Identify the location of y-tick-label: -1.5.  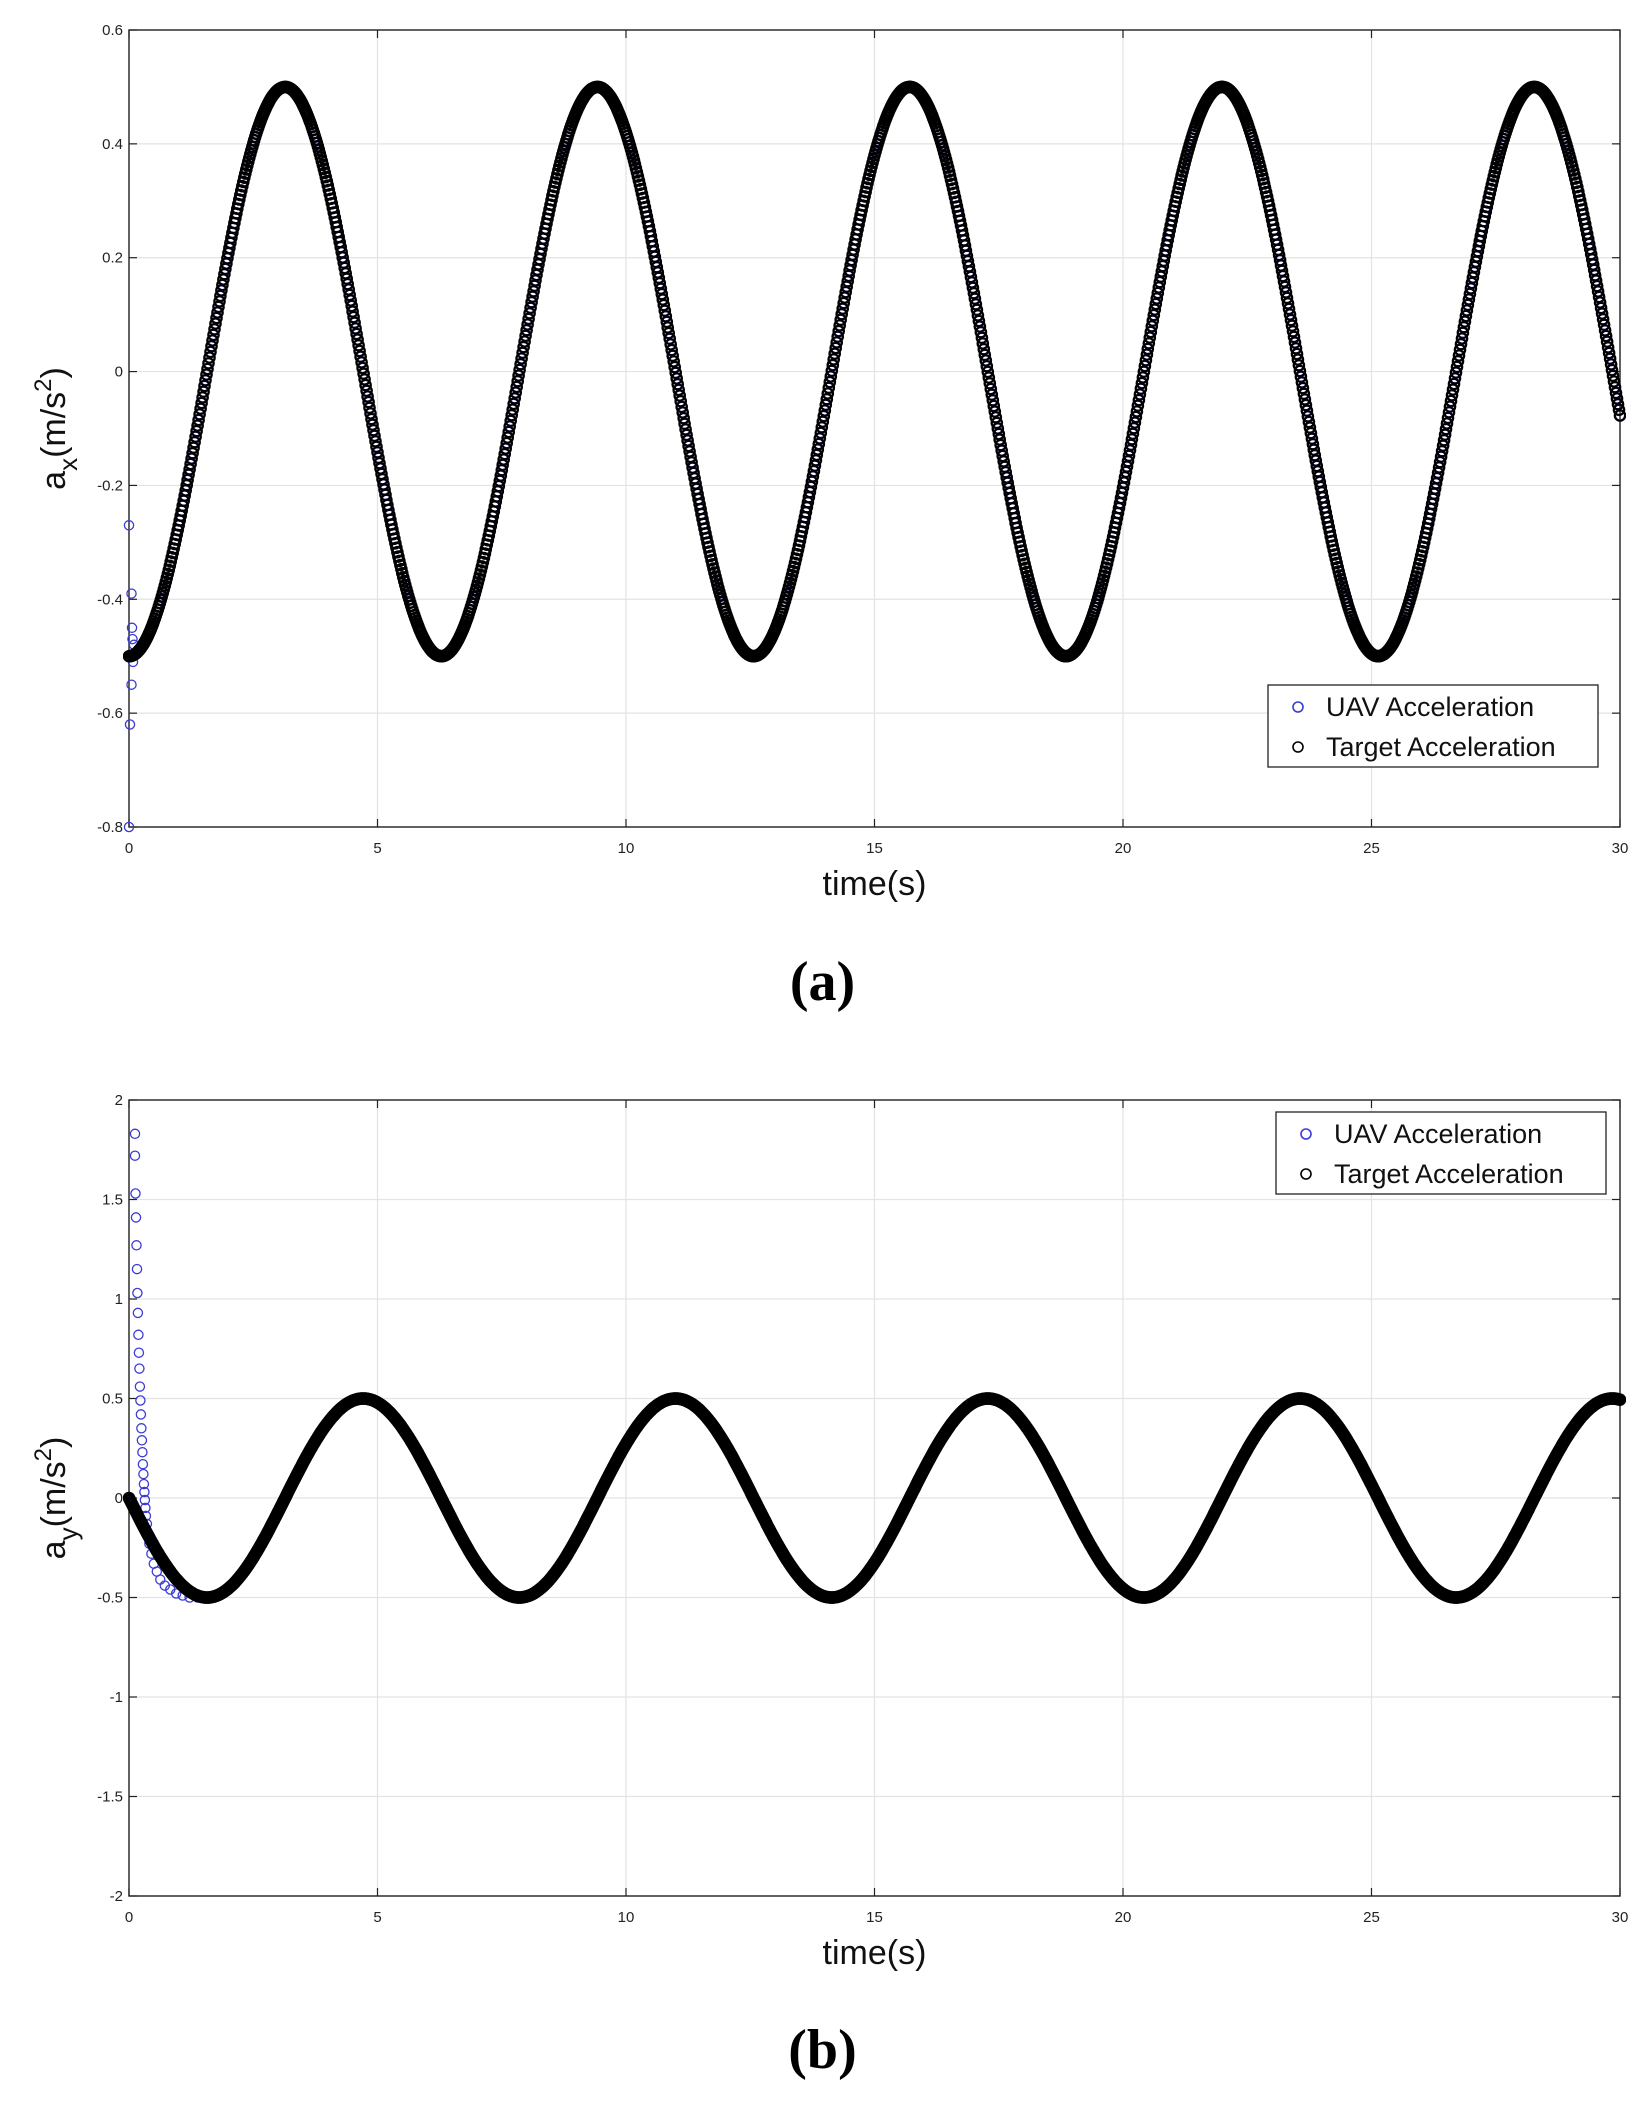
(110, 1797).